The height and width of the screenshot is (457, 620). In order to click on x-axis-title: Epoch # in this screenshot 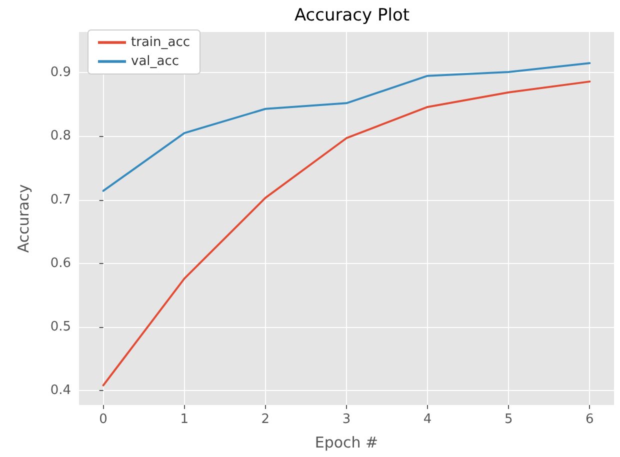, I will do `click(346, 443)`.